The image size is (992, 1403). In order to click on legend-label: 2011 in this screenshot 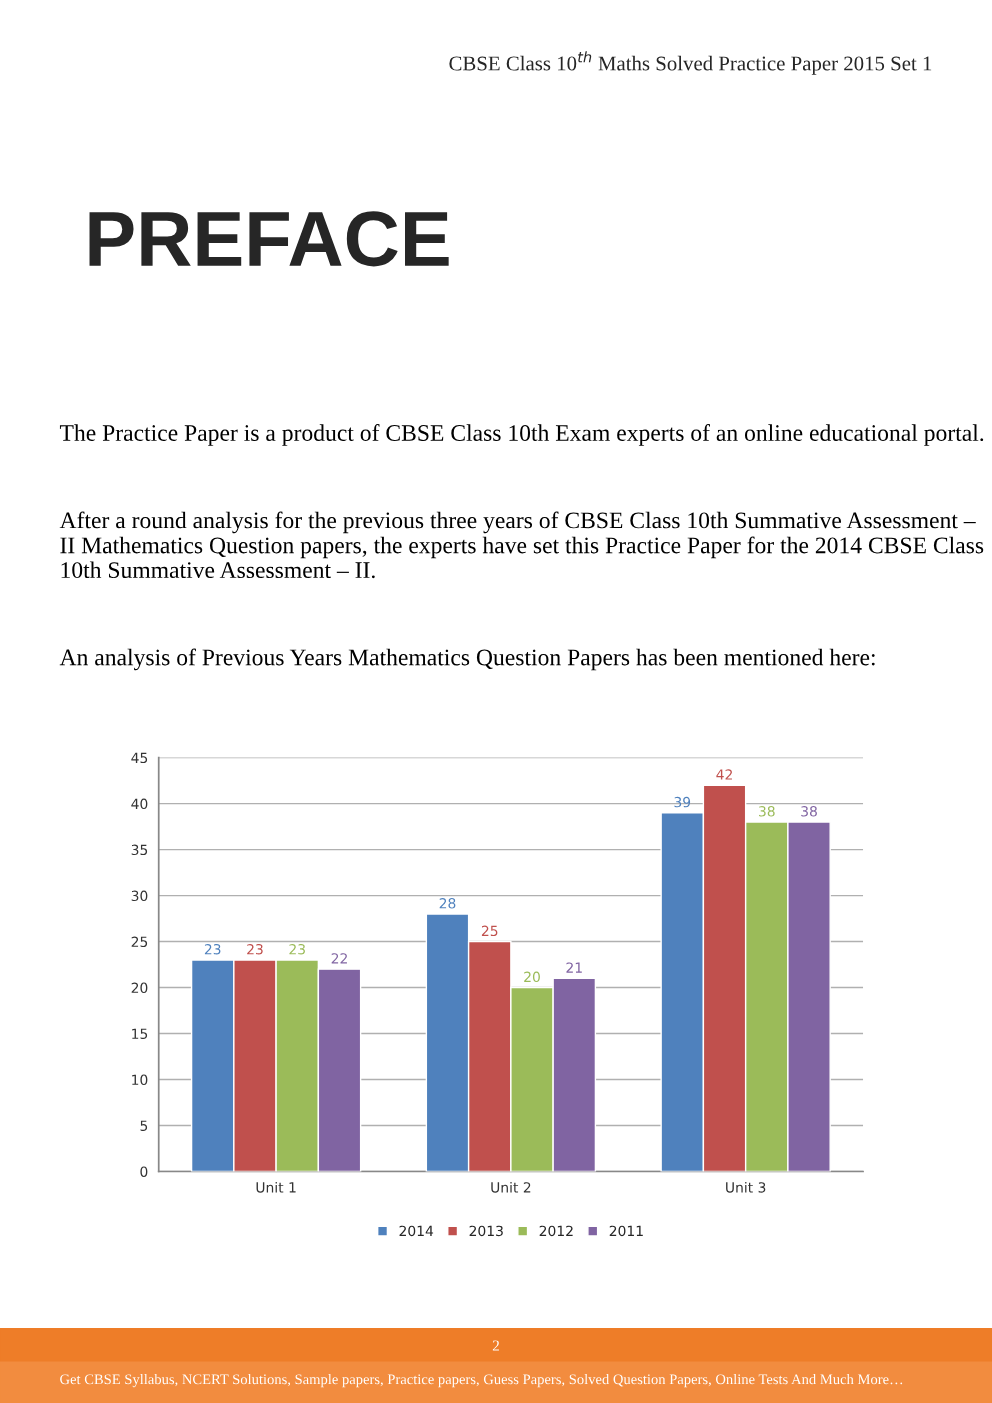, I will do `click(626, 1231)`.